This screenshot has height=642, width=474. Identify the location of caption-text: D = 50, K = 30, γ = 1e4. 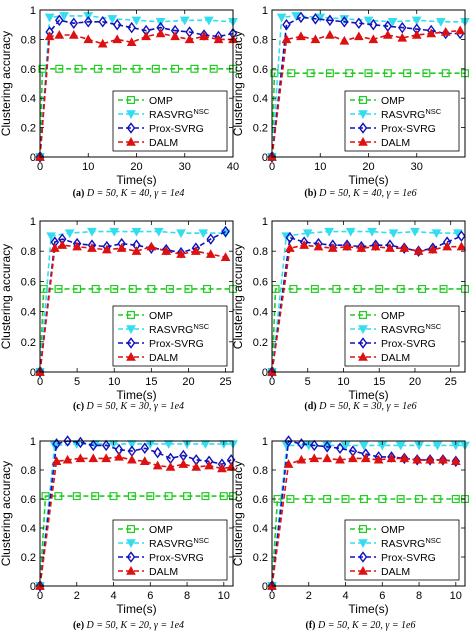
(135, 406).